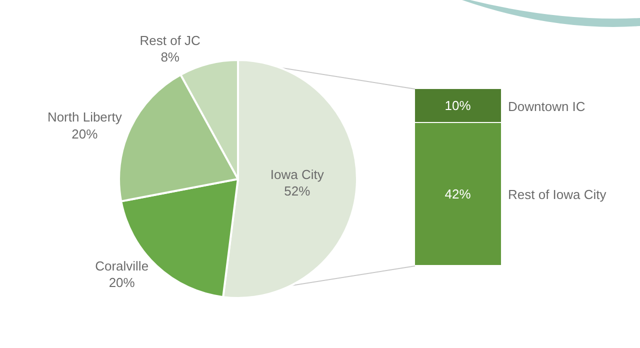  Describe the element at coordinates (557, 194) in the screenshot. I see `series-label: Rest of Iowa City` at that location.